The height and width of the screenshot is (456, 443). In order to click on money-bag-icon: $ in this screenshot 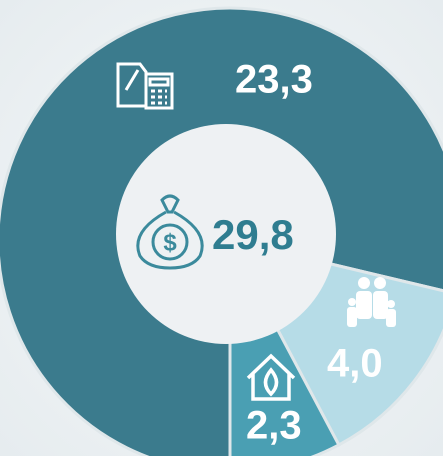, I will do `click(170, 232)`.